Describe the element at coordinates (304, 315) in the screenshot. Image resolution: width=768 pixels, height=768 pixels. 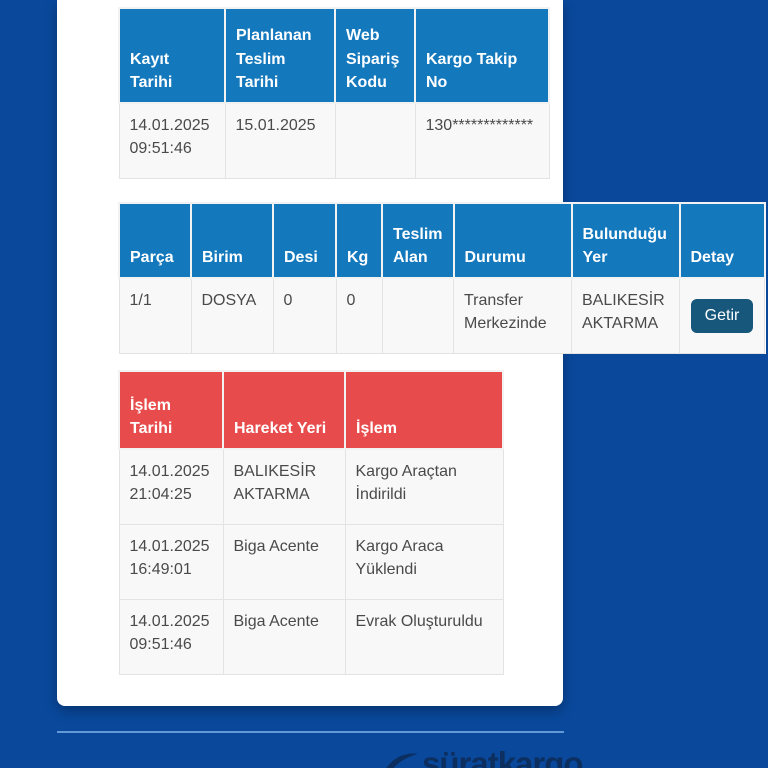
I see `cell-desi: 0` at that location.